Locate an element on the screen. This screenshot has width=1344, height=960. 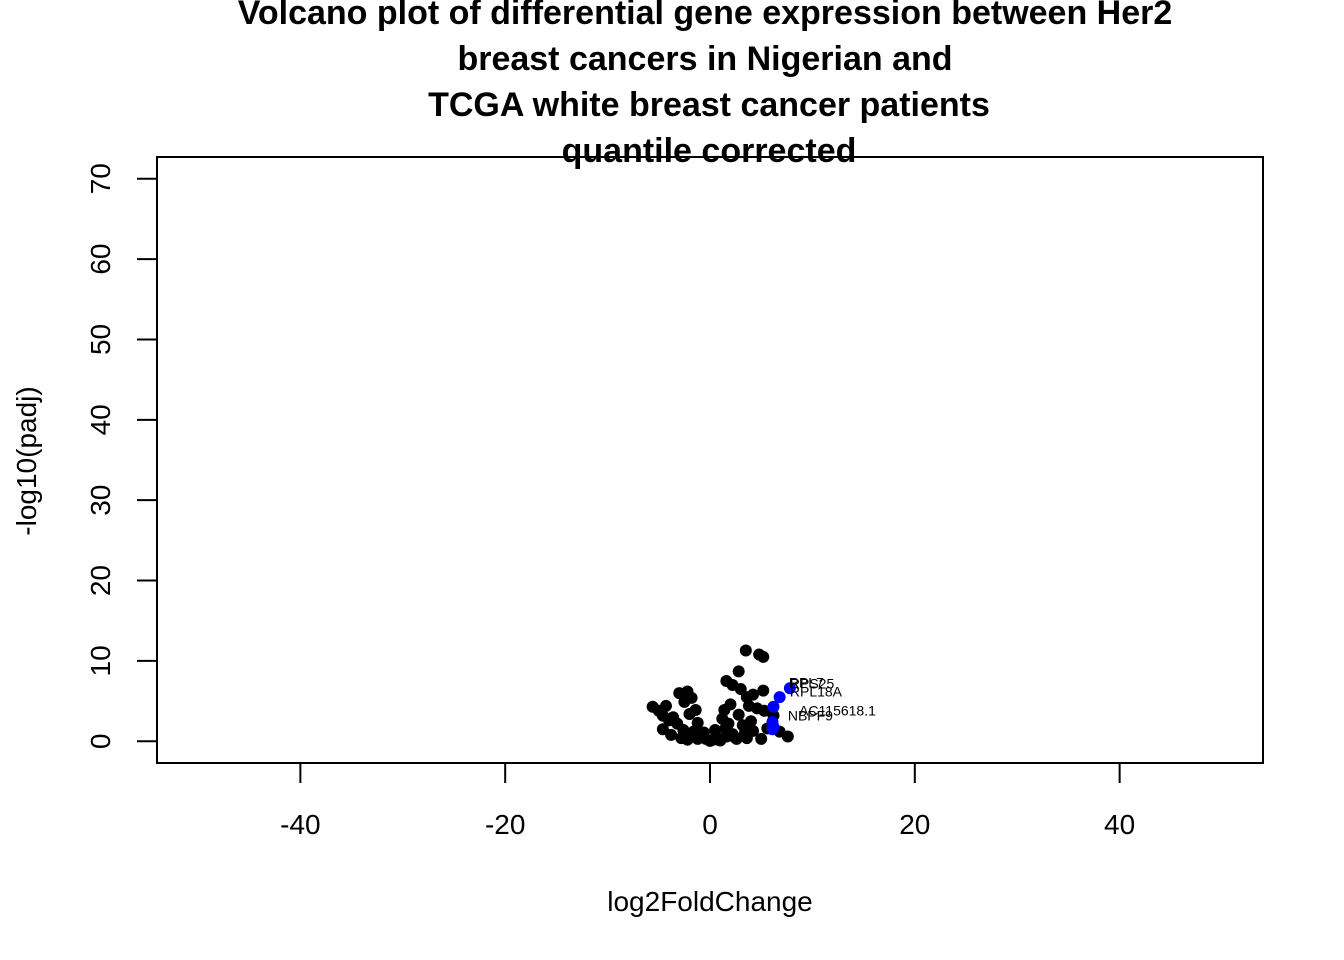
y-axis-label: -log10(padj) is located at coordinates (26, 460).